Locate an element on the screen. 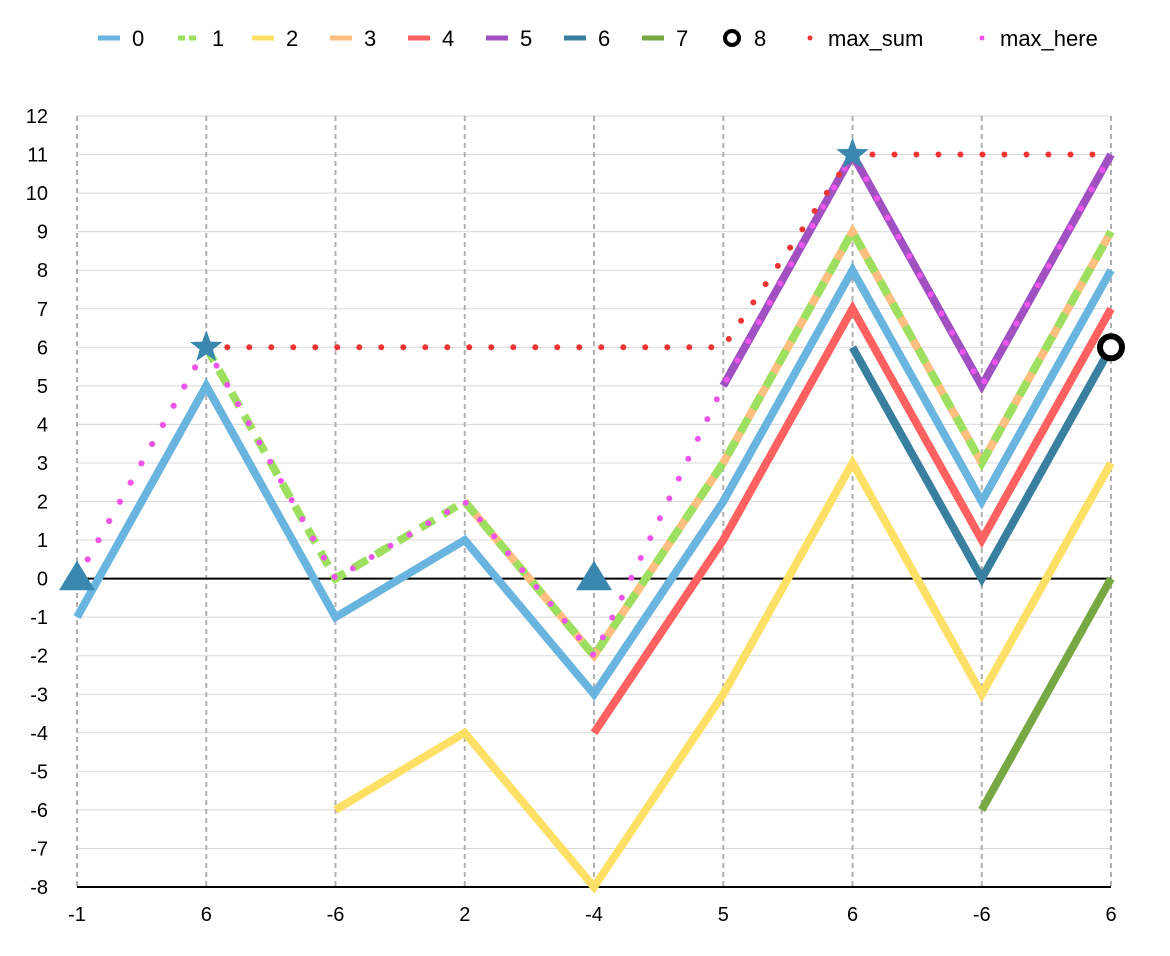  y-tick-label: -5 is located at coordinates (39, 772).